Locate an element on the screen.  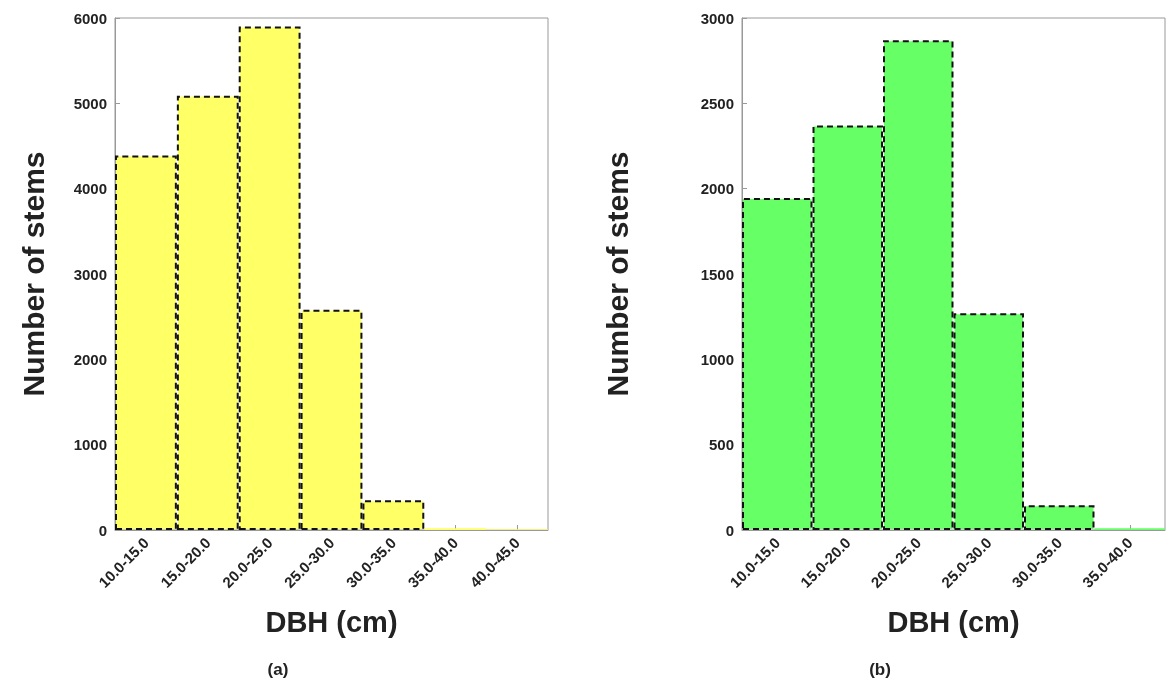
y-tick-label: 4000 is located at coordinates (90, 189).